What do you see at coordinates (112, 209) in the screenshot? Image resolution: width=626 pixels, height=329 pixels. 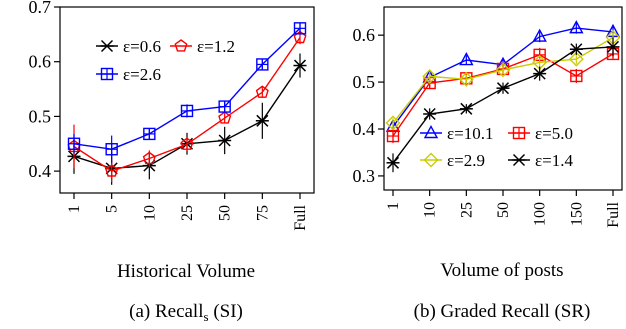 I see `x-tick-label: 5` at bounding box center [112, 209].